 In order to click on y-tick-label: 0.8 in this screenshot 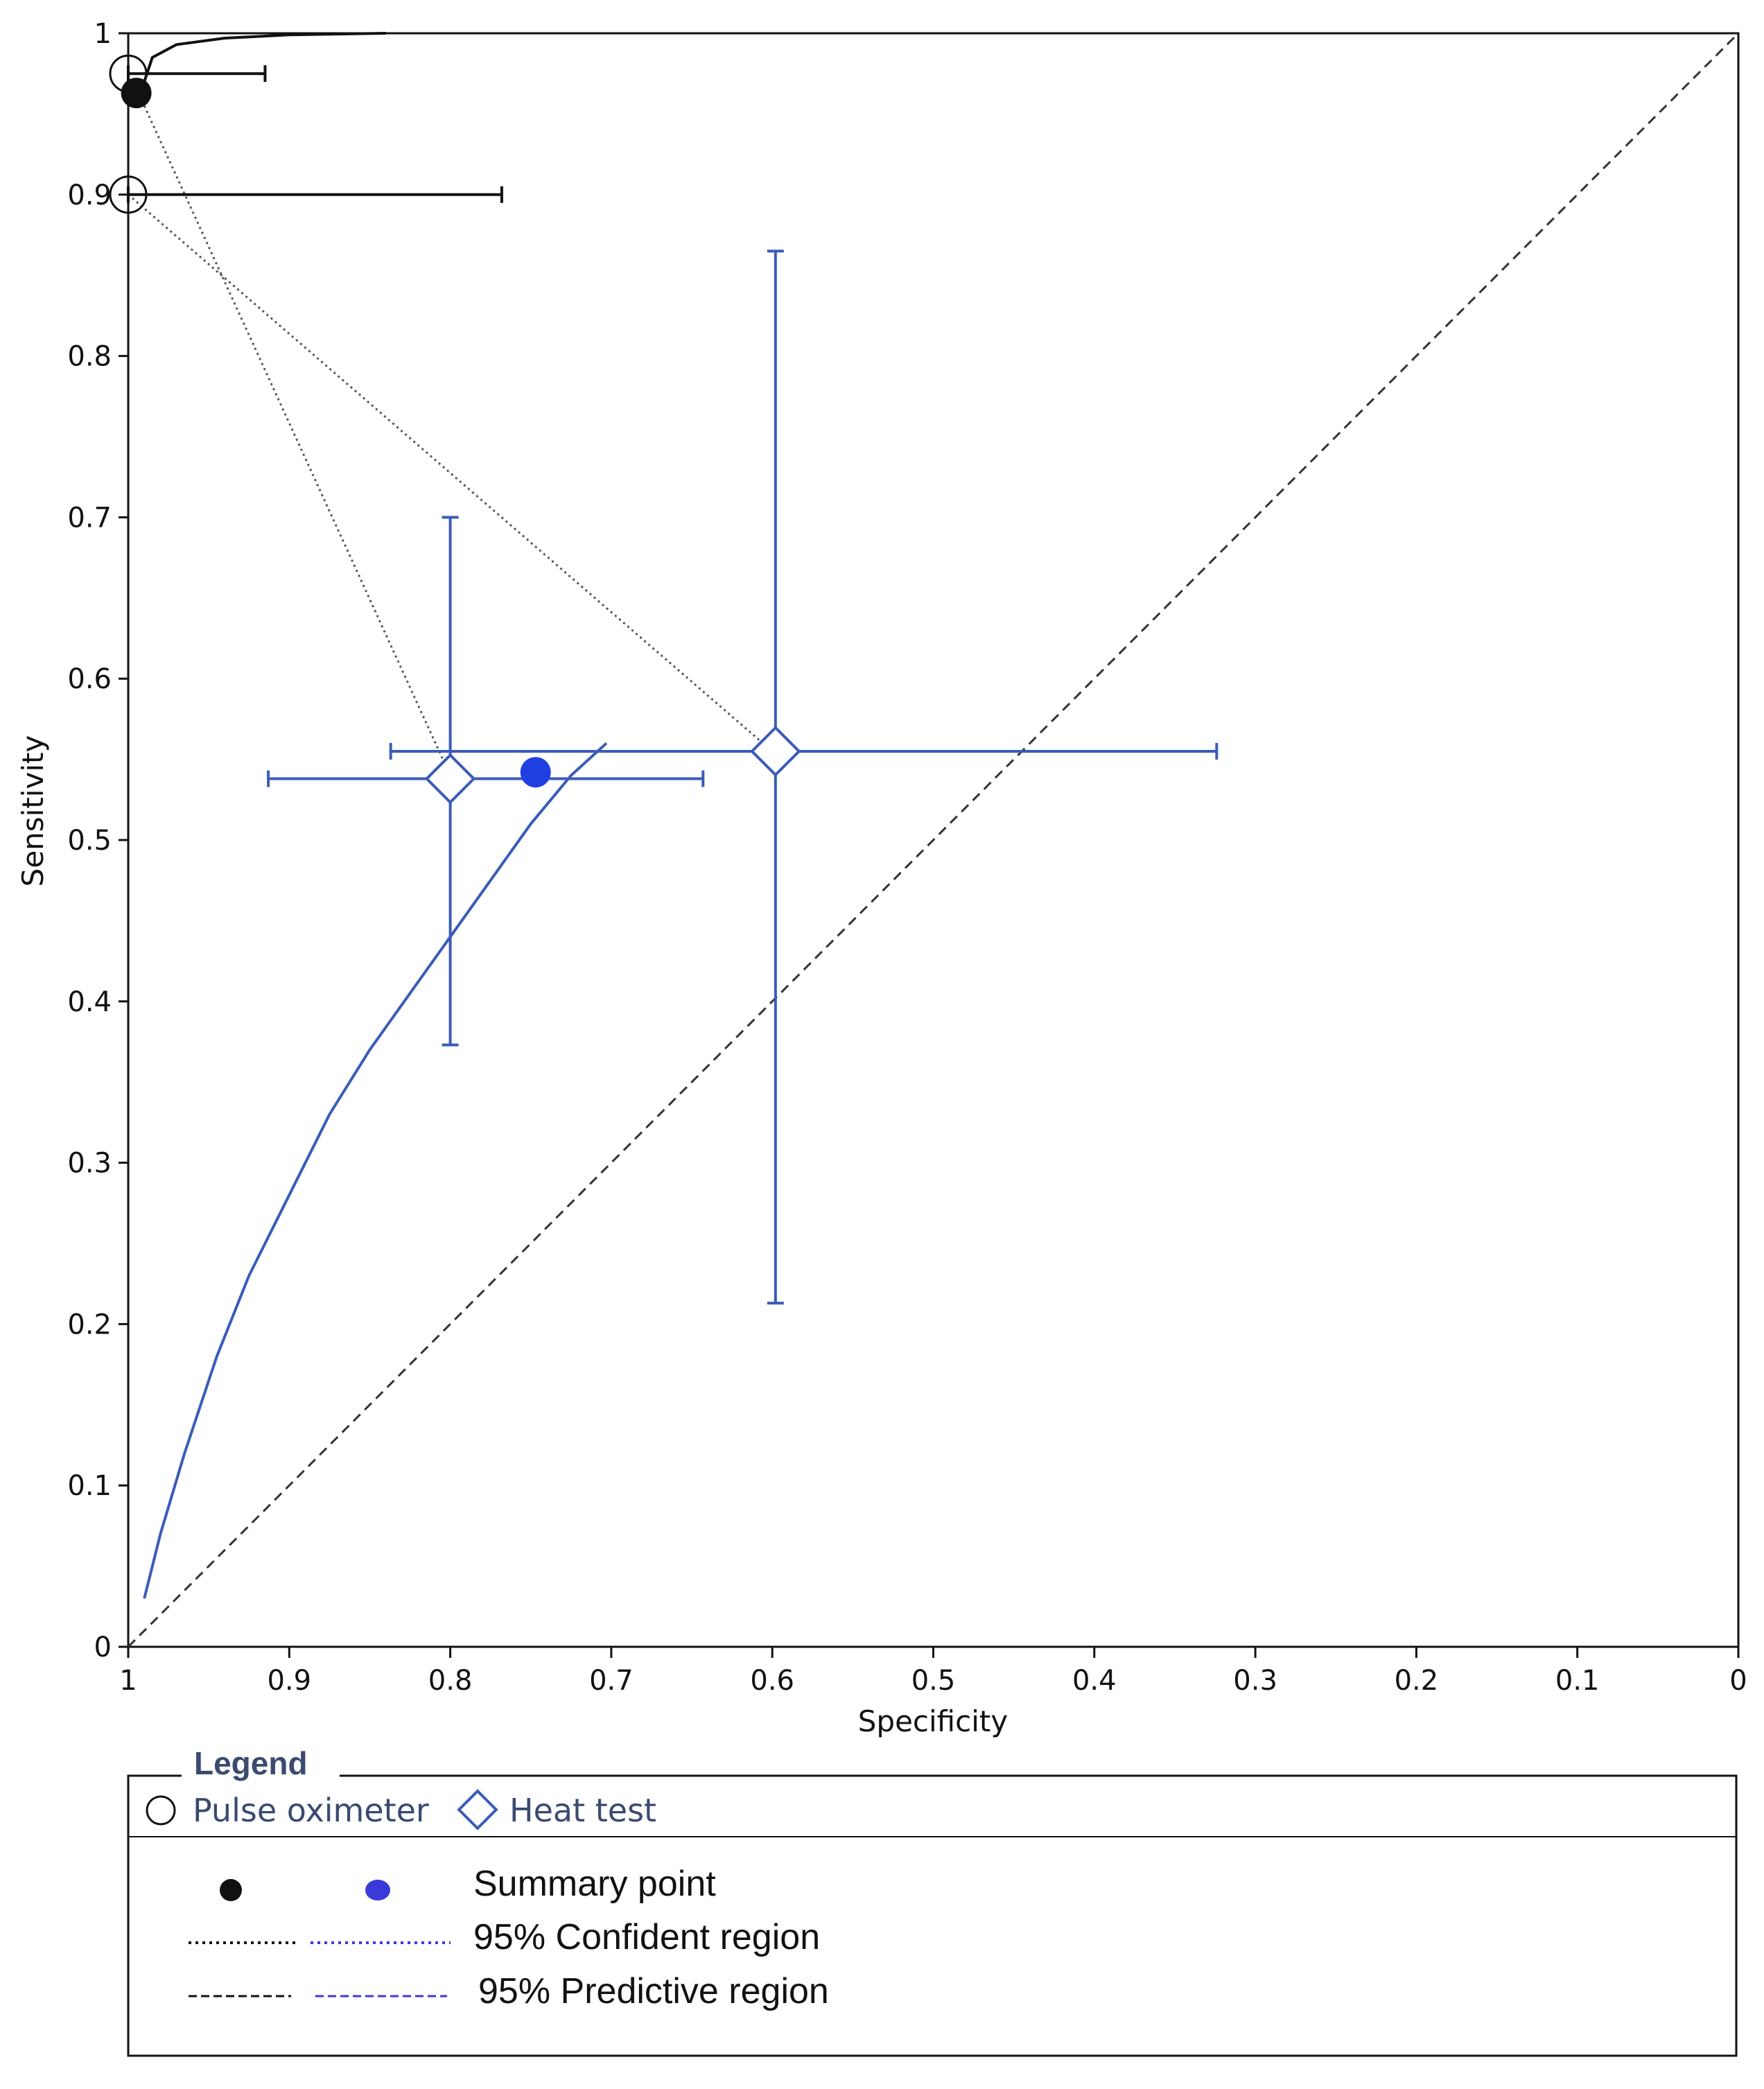, I will do `click(89, 357)`.